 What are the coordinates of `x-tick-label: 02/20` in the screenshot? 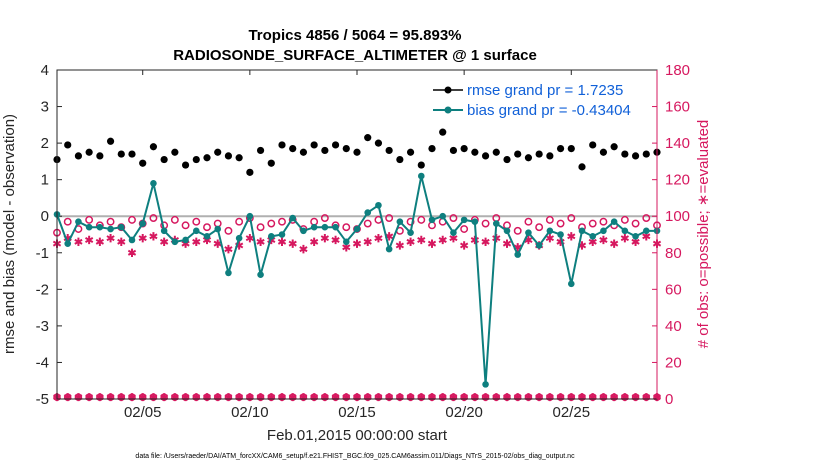 It's located at (464, 412).